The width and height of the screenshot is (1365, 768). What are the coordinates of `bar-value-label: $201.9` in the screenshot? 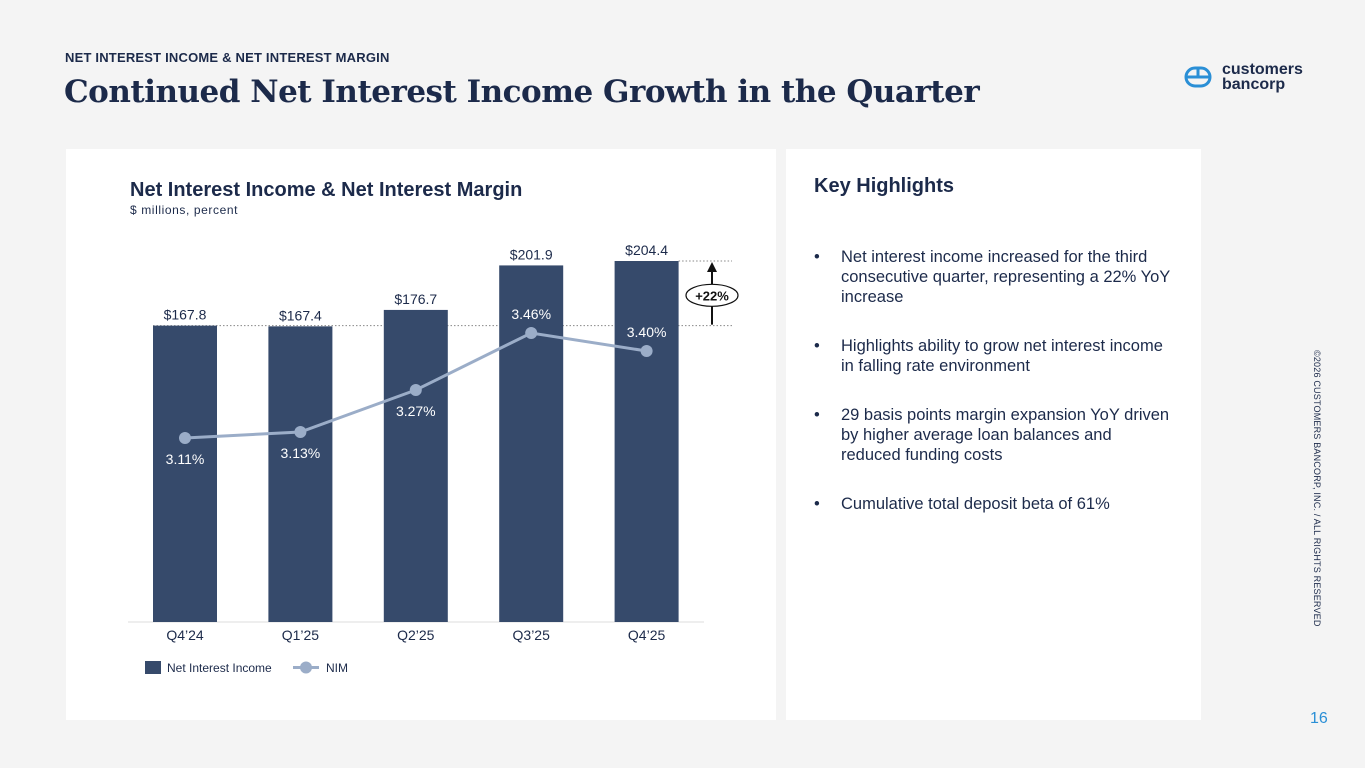 It's located at (531, 254).